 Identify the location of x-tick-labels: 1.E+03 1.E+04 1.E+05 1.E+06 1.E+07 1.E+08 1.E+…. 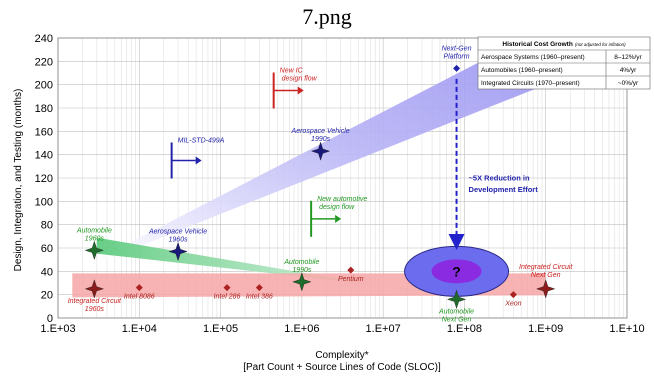
(342, 329).